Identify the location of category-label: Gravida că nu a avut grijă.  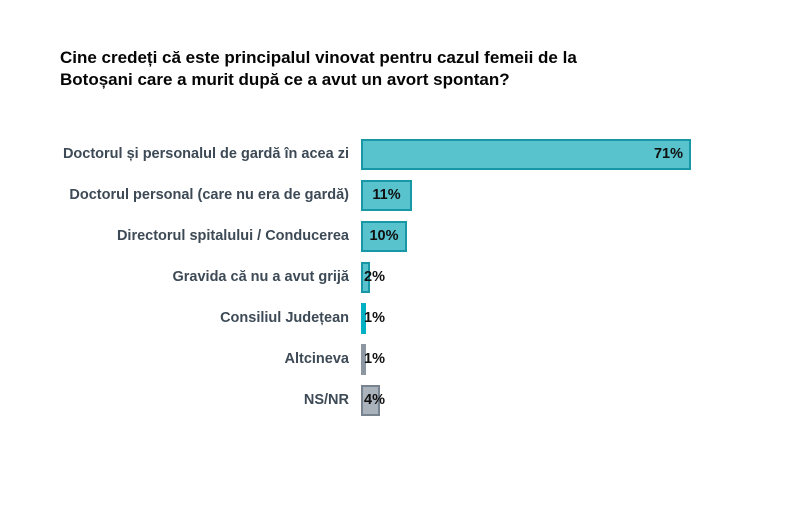
(261, 277).